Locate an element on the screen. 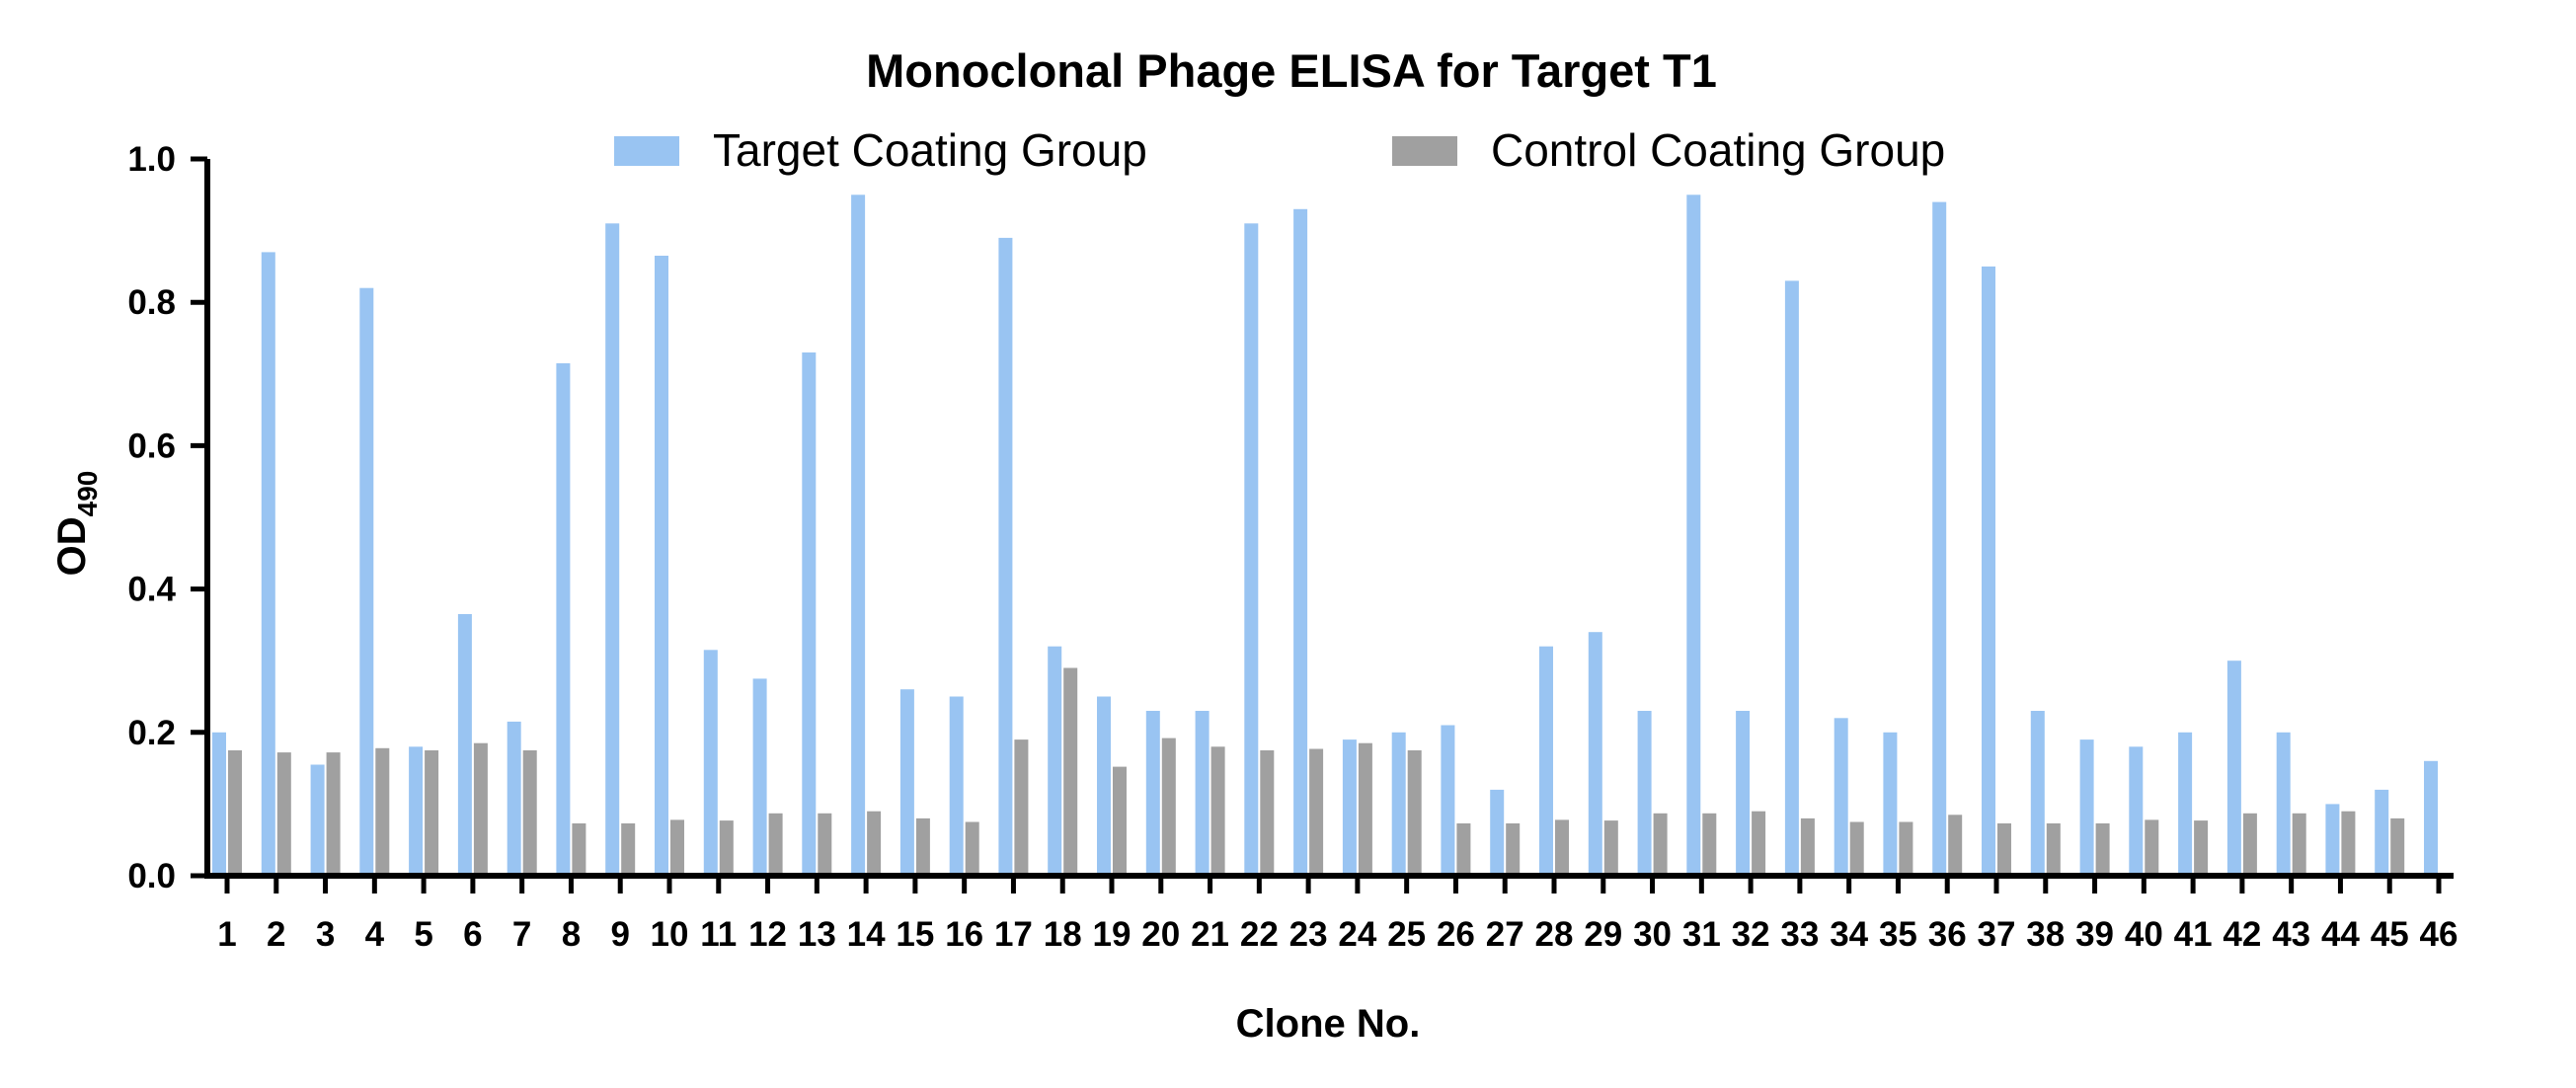 The height and width of the screenshot is (1088, 2576). x-tick-label: 28 is located at coordinates (1554, 935).